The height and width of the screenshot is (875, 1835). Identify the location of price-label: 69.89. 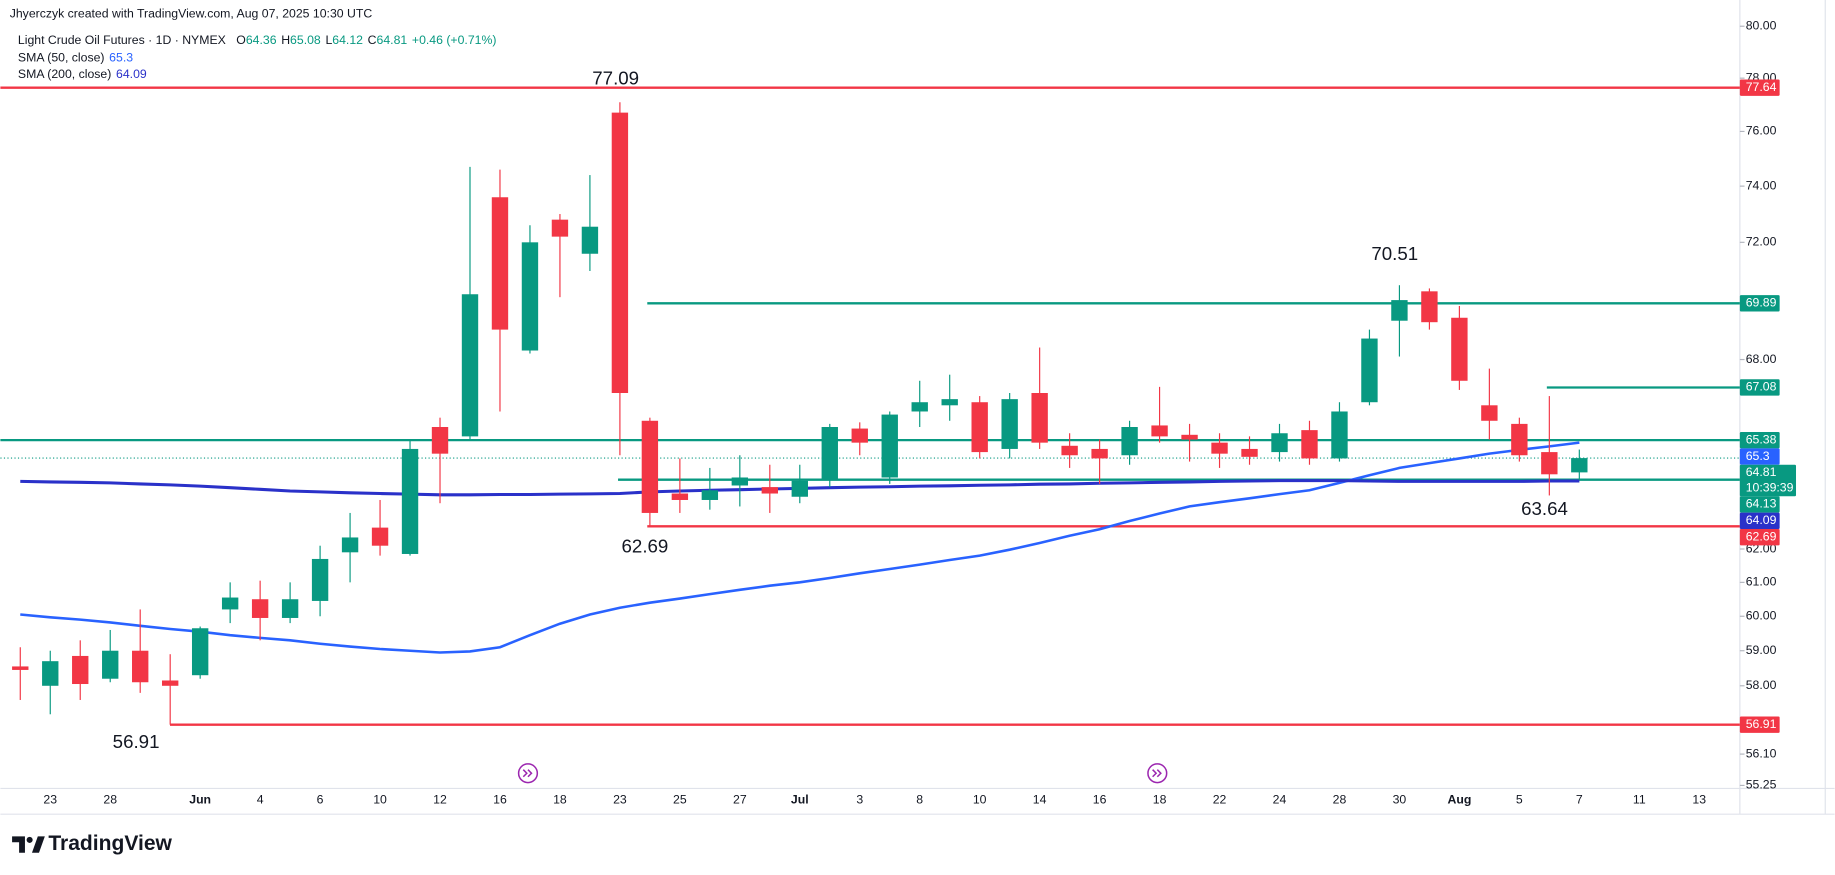
(1761, 303).